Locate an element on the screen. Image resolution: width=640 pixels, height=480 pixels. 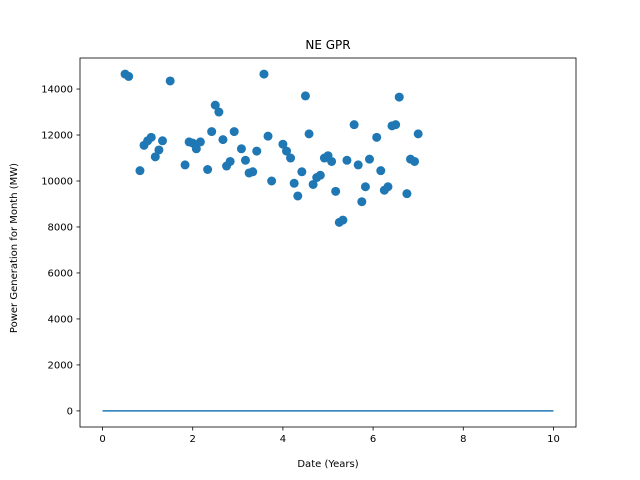
y-tick-label: 8000 is located at coordinates (60, 227).